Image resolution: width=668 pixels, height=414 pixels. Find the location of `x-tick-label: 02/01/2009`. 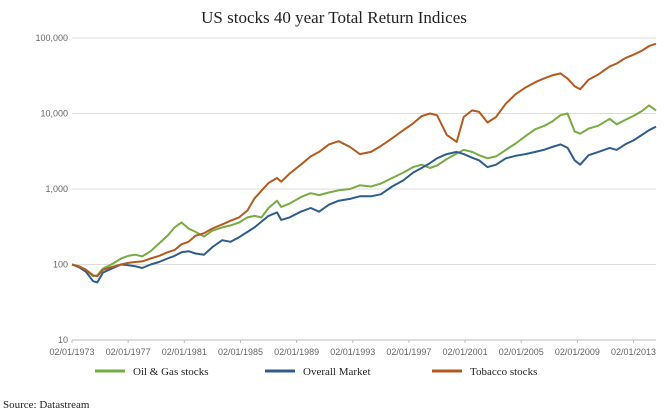

x-tick-label: 02/01/2009 is located at coordinates (577, 352).